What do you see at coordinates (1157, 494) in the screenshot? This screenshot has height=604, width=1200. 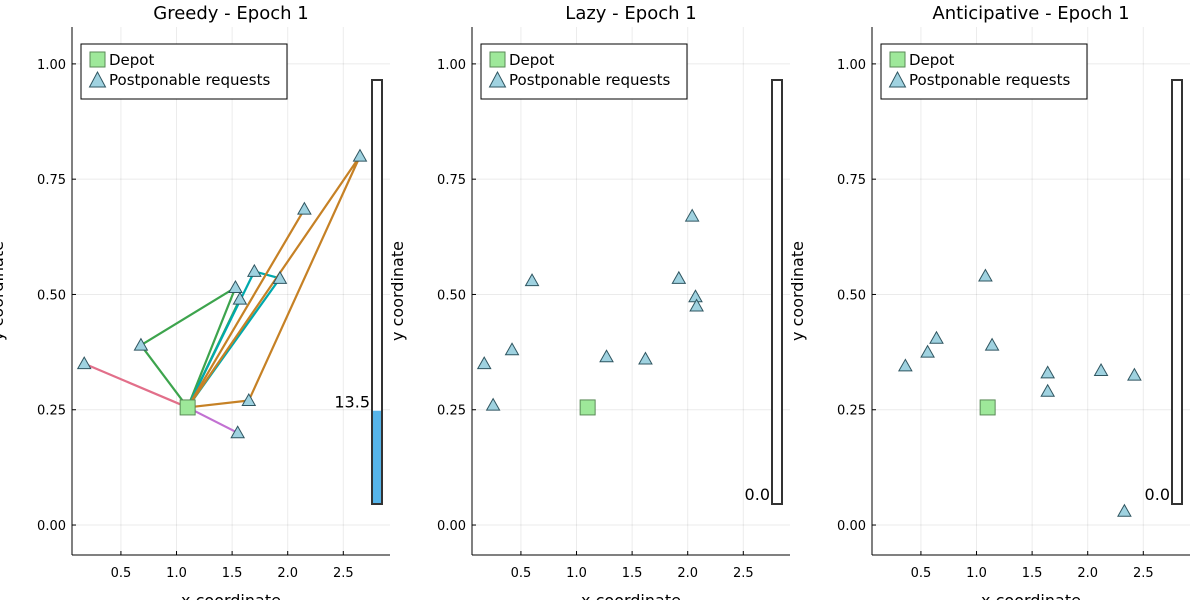 I see `value-bar-label: 0.0` at bounding box center [1157, 494].